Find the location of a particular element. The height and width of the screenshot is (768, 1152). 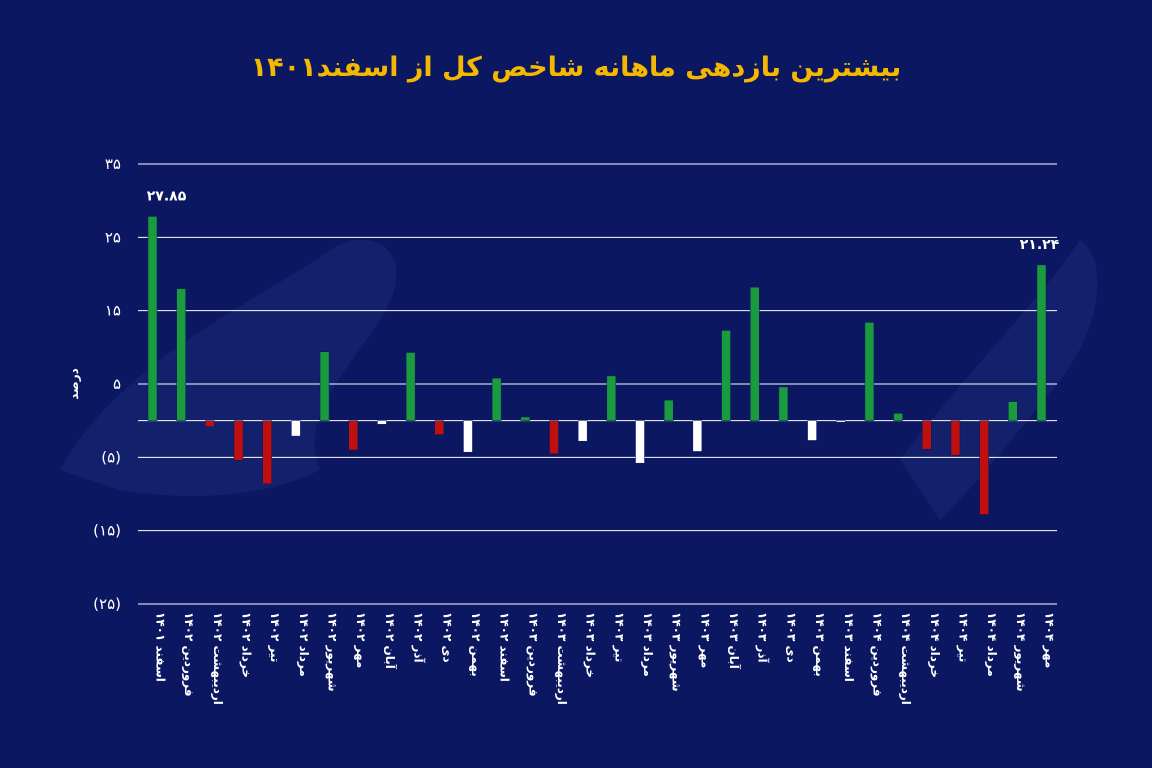

x-tick-label: مرداد ۱۴۰۲ is located at coordinates (304, 644).